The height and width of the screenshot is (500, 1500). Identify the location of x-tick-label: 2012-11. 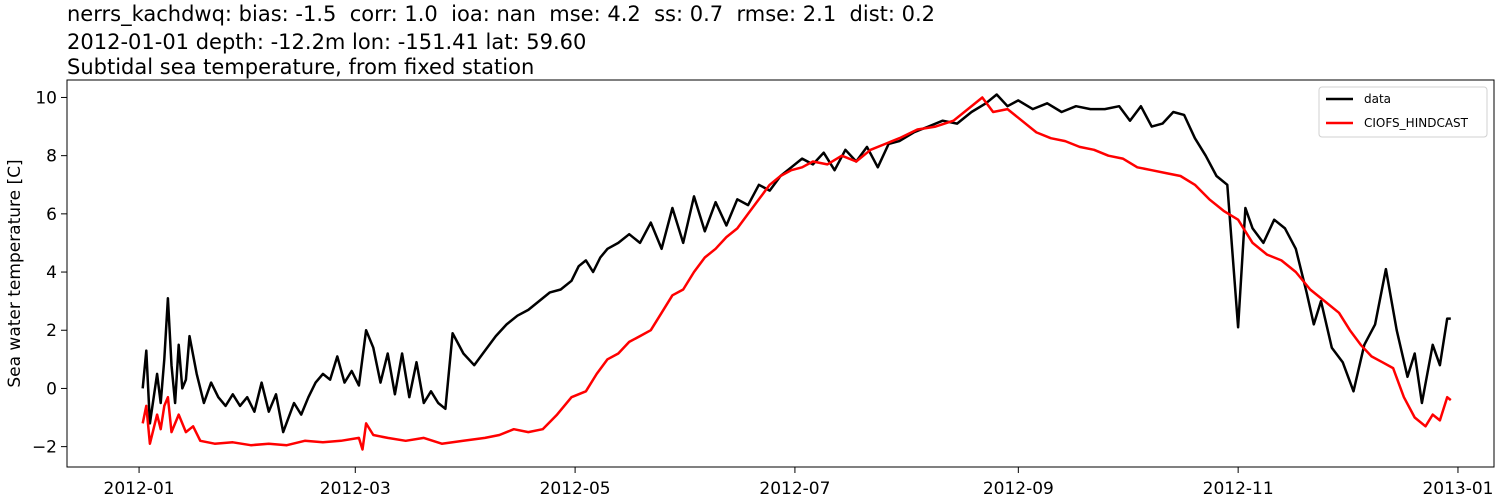
(1238, 489).